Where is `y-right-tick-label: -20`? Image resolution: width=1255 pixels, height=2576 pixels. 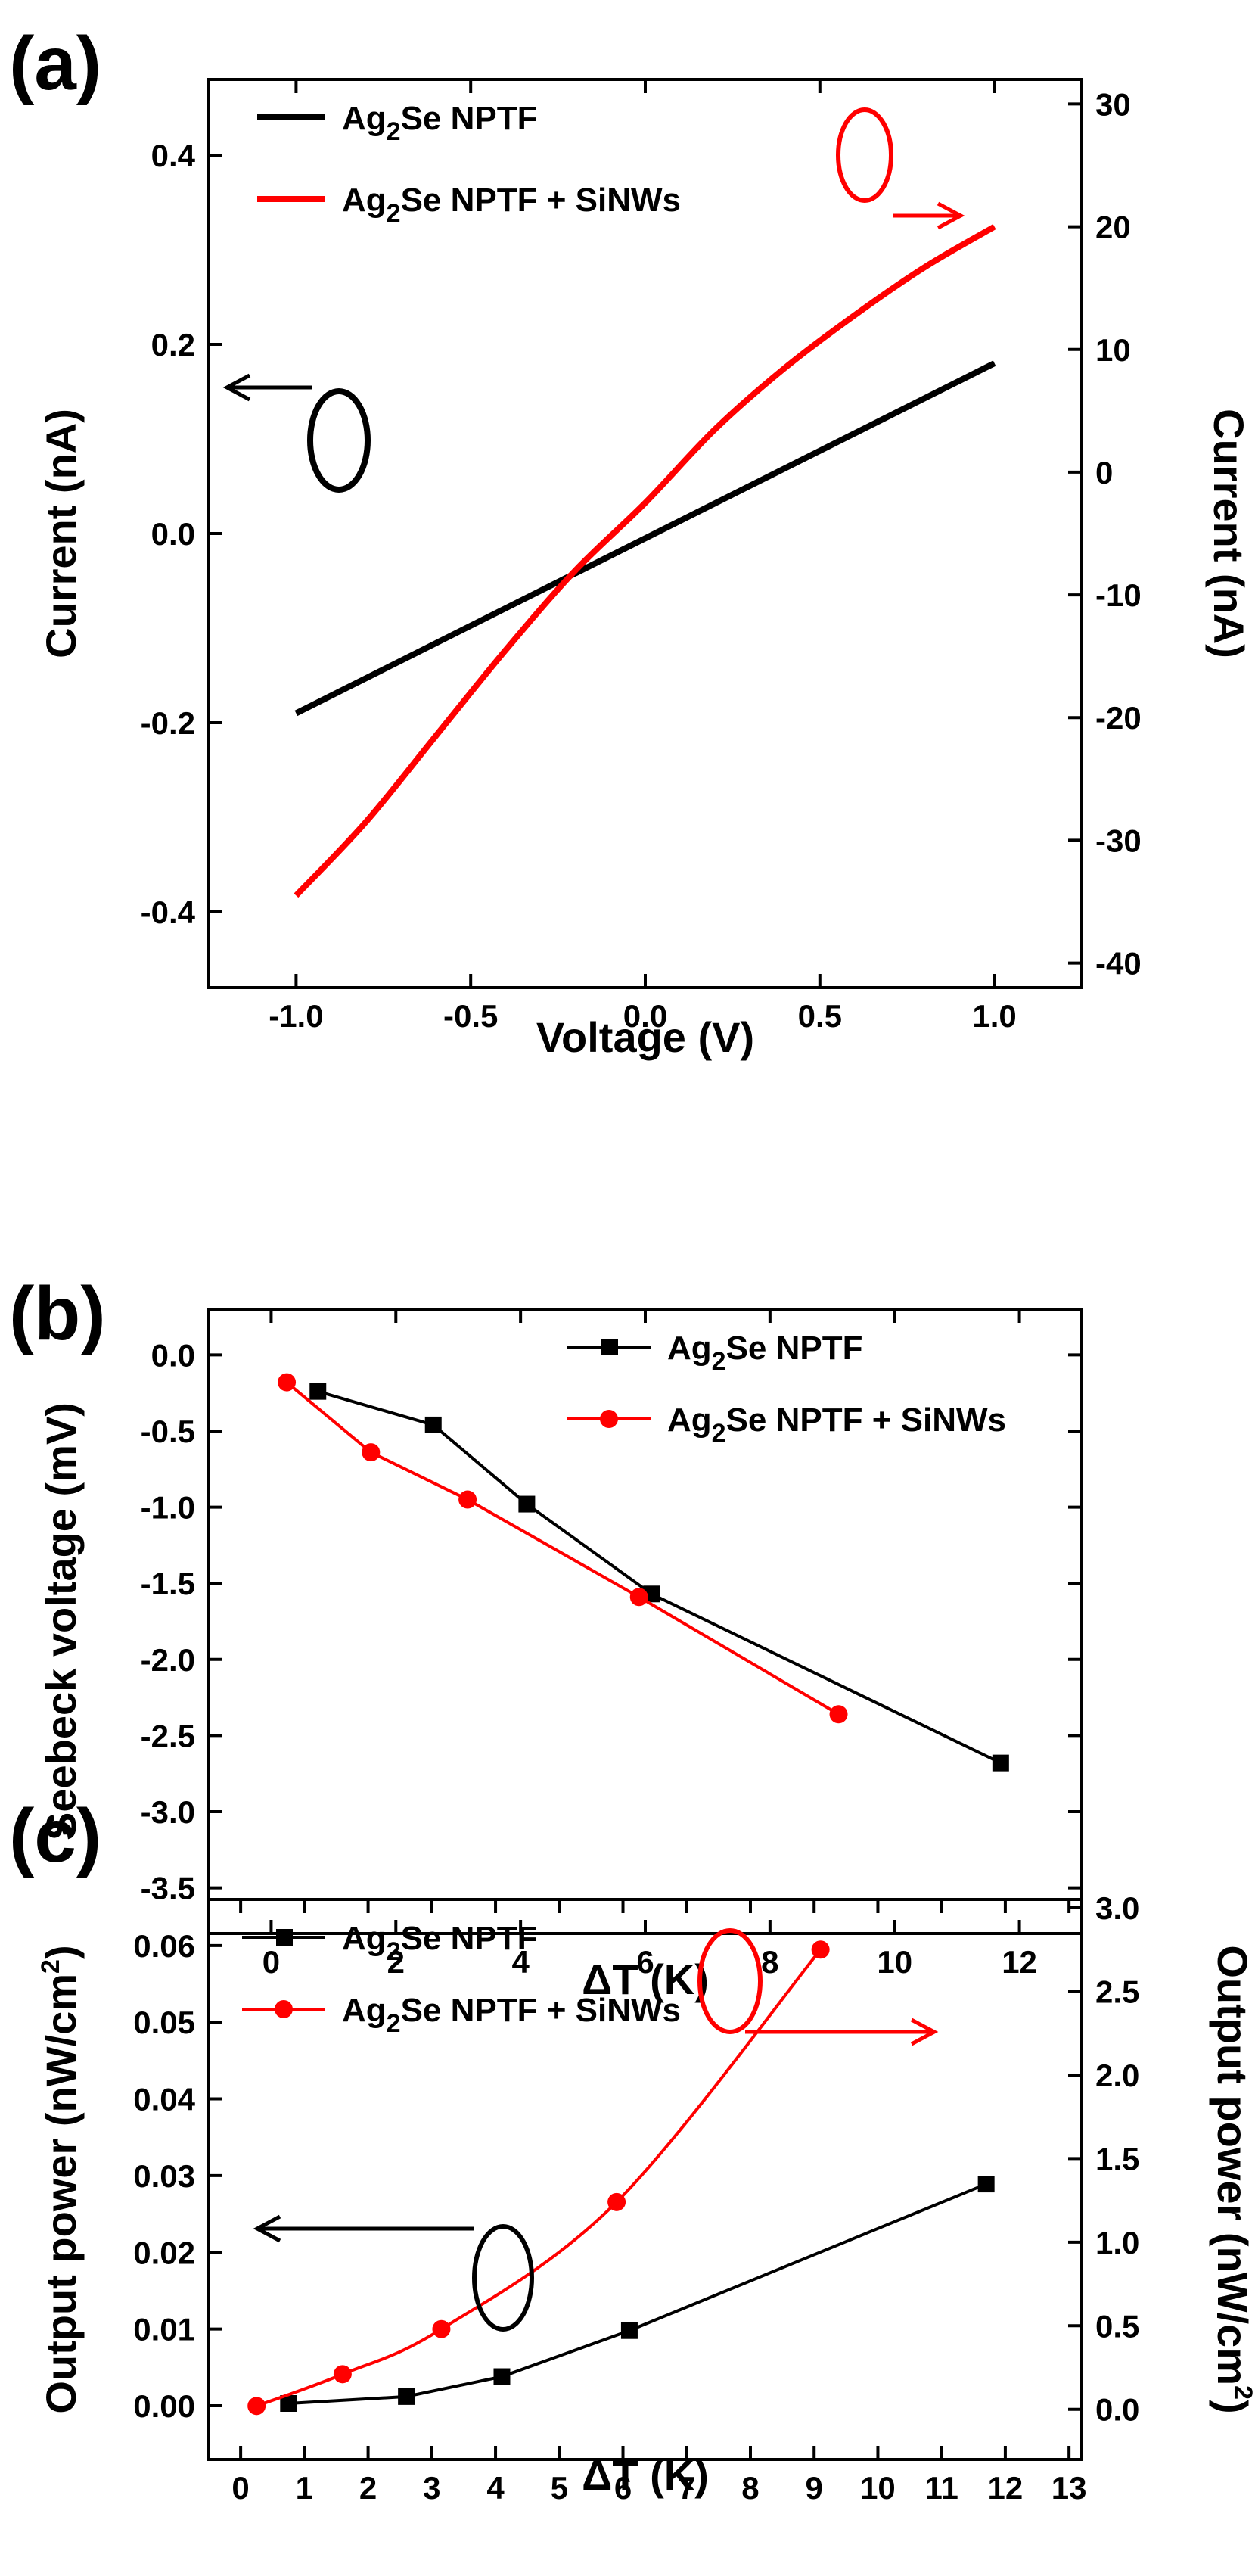
y-right-tick-label: -20 is located at coordinates (1118, 718).